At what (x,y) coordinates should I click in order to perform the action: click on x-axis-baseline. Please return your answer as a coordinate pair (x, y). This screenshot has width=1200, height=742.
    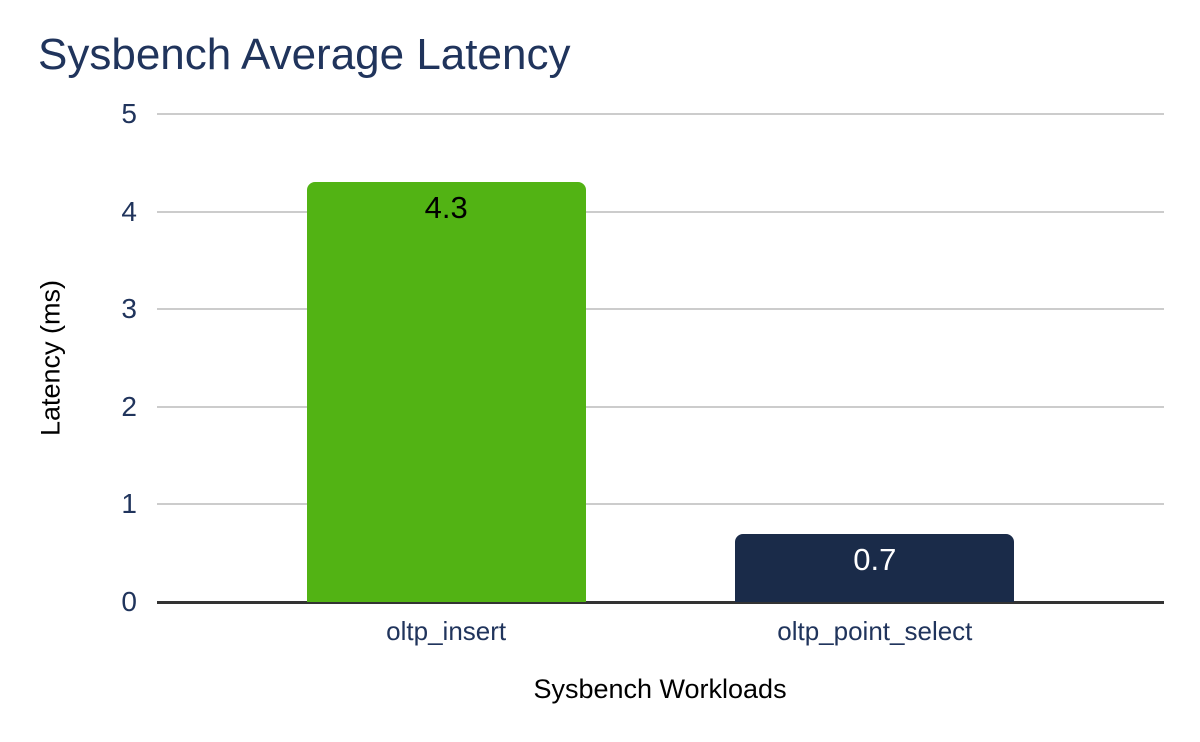
    Looking at the image, I should click on (660, 602).